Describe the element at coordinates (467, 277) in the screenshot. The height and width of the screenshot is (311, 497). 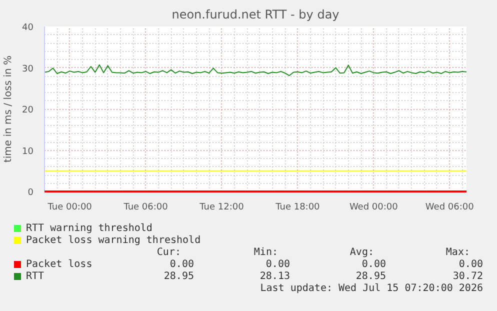
I see `text: 30.72` at that location.